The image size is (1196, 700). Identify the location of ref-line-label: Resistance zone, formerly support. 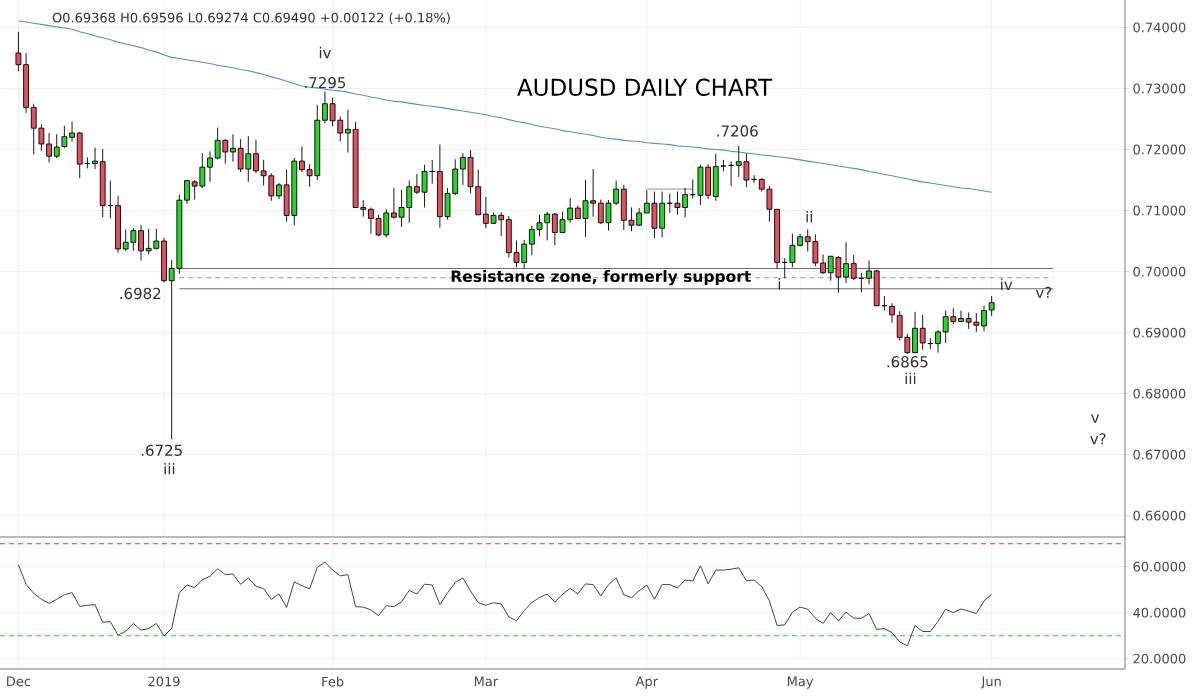
(601, 278).